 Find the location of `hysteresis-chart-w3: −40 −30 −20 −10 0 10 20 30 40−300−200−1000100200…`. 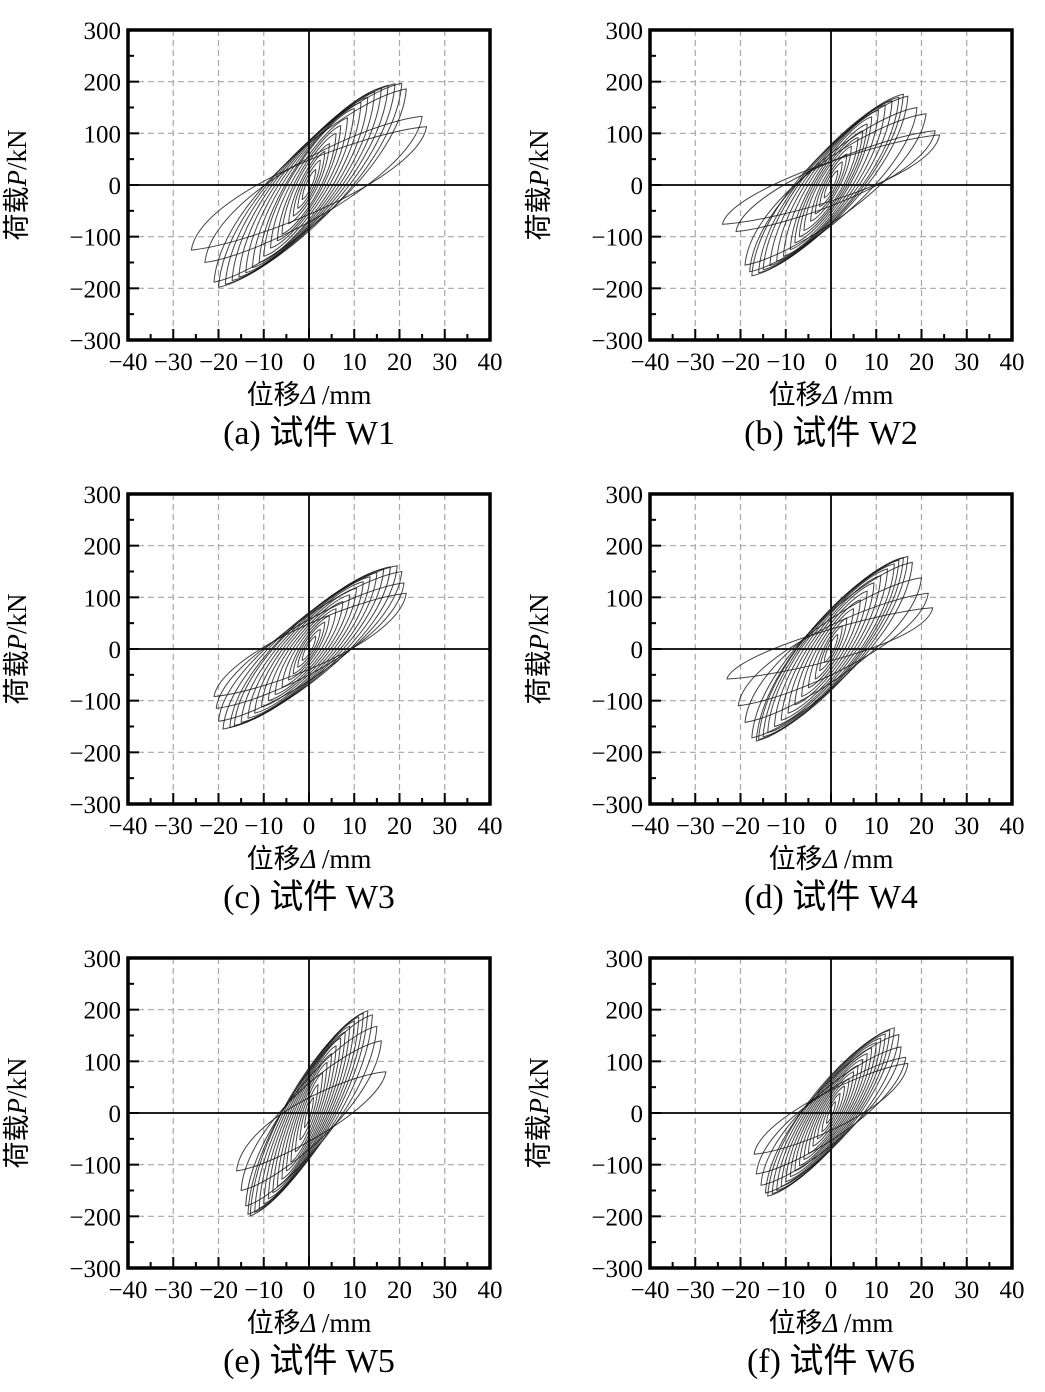

hysteresis-chart-w3: −40 −30 −20 −10 0 10 20 30 40−300−200−1000100200… is located at coordinates (252, 678).